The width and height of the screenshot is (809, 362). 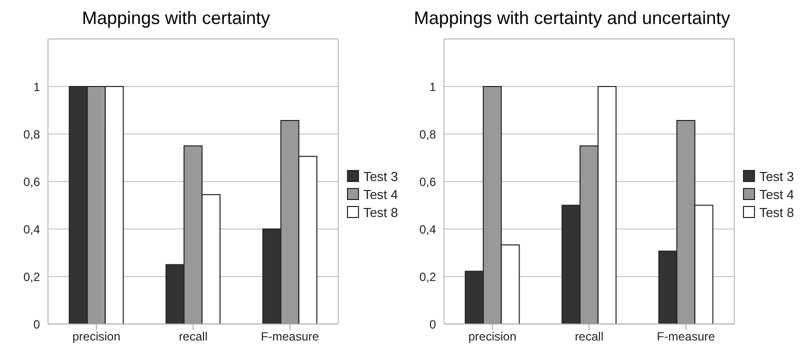 I want to click on chart-title: Mappings with certainty and uncertainty, so click(x=572, y=19).